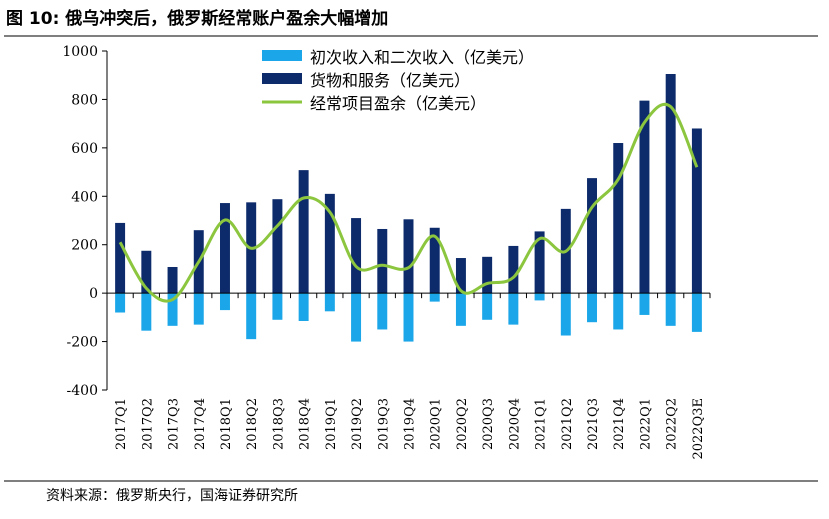 This screenshot has height=519, width=829. Describe the element at coordinates (282, 78) in the screenshot. I see `legend-swatch-goods` at that location.